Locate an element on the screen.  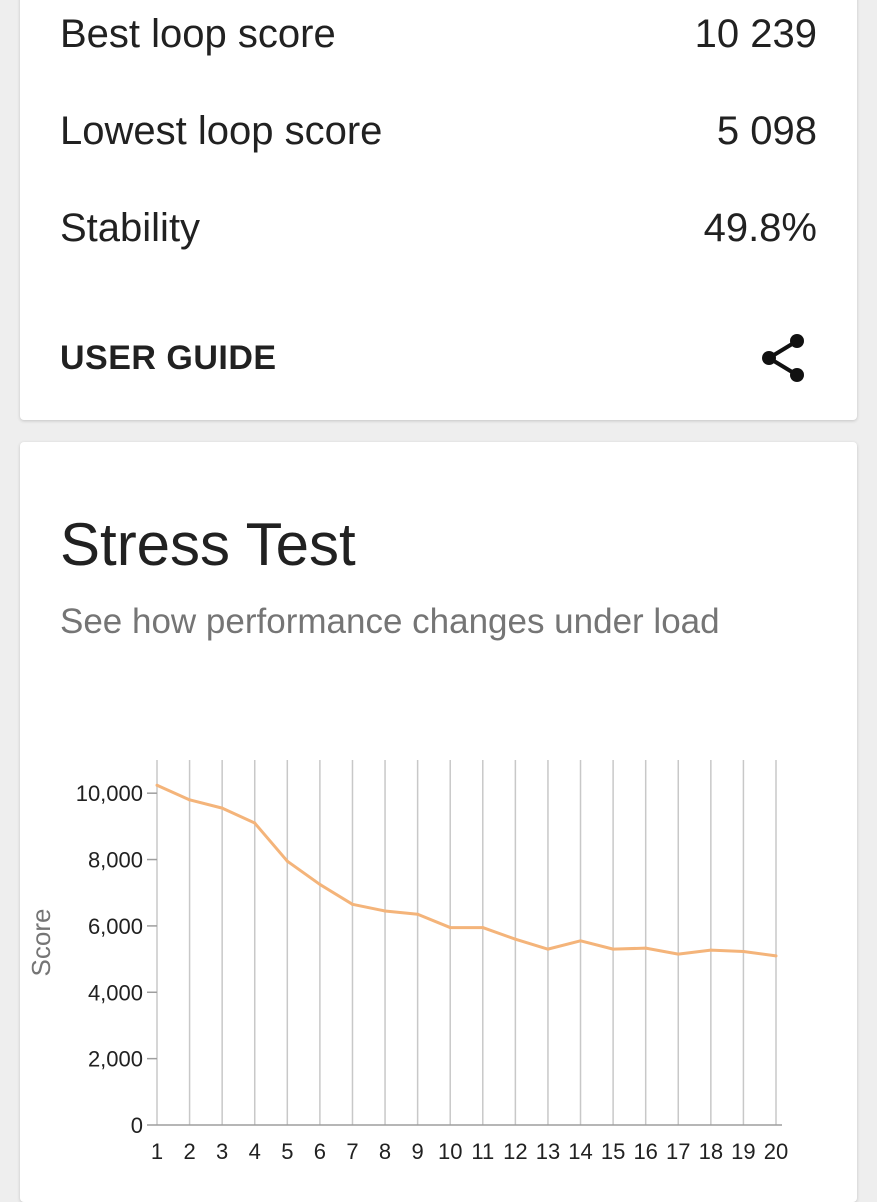
x-tick-label: 2 is located at coordinates (189, 1151).